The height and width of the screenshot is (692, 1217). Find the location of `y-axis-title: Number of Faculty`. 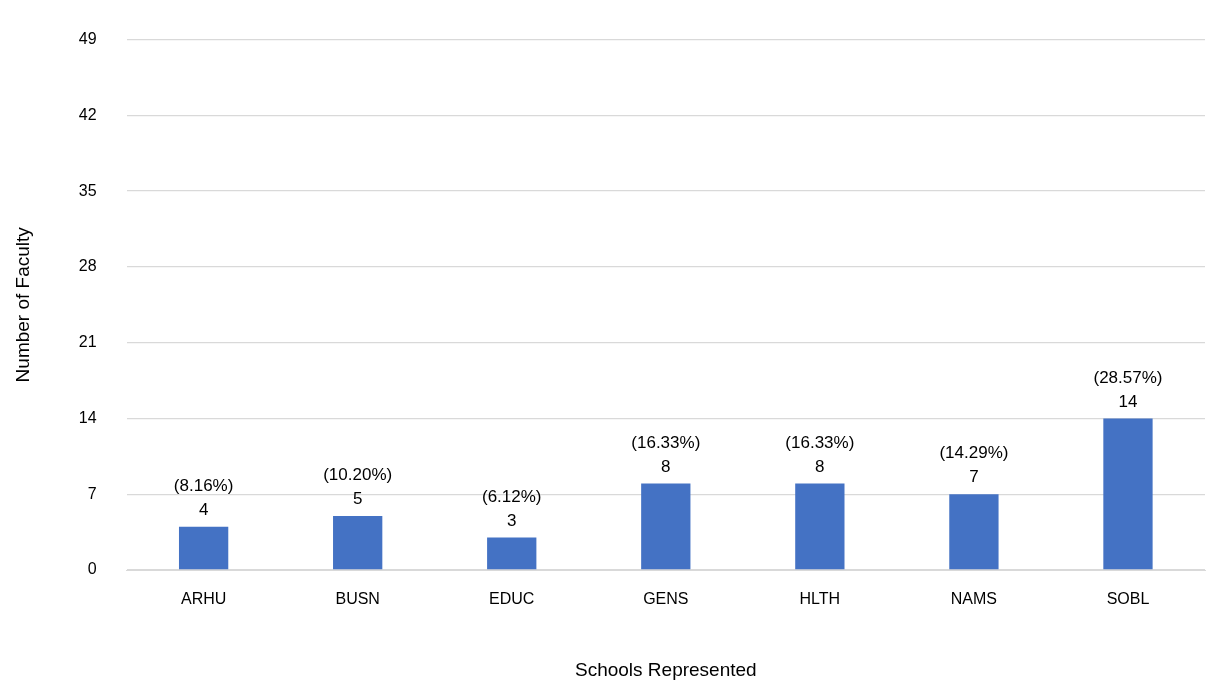

y-axis-title: Number of Faculty is located at coordinates (22, 304).